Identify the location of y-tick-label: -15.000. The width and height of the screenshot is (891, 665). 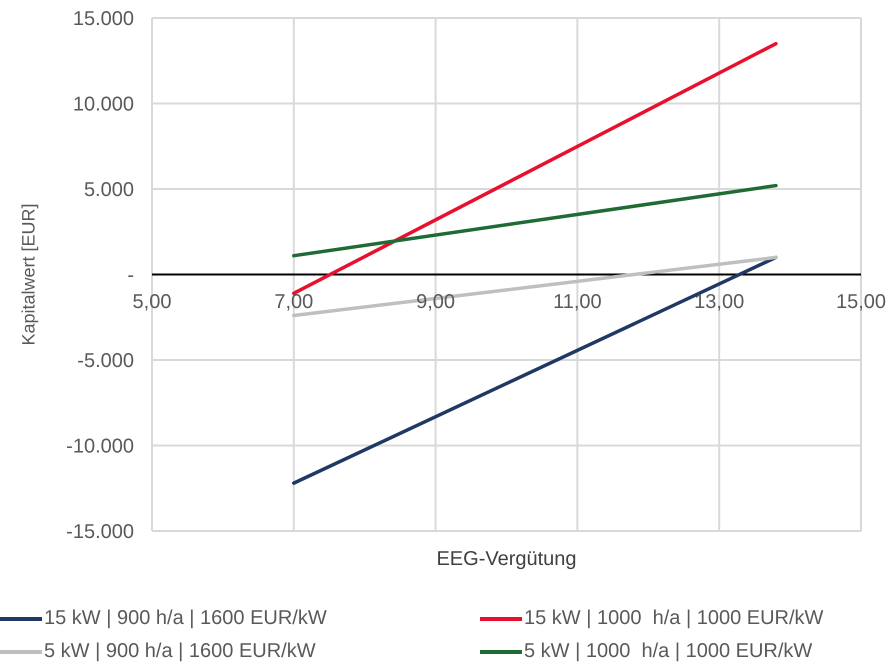
(100, 532).